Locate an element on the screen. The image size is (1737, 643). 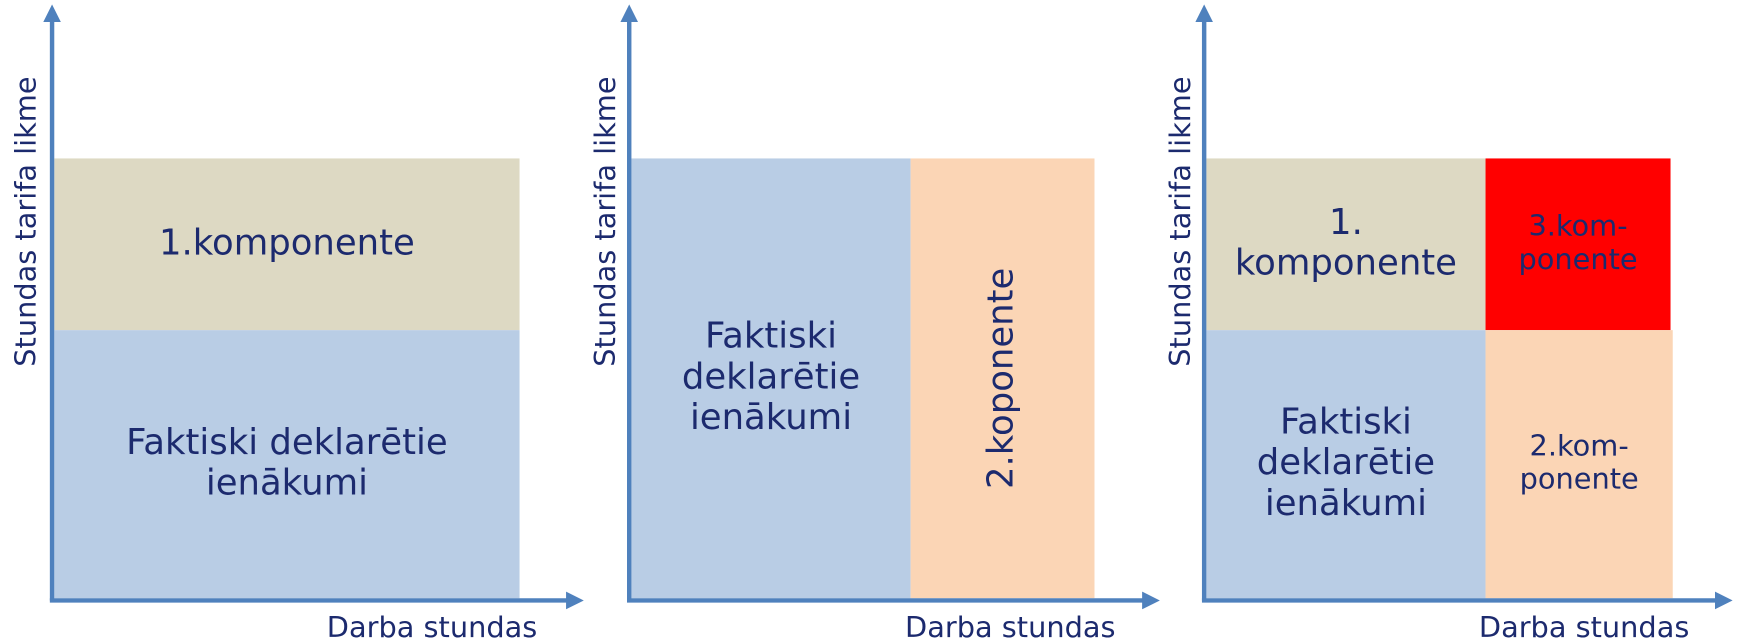
block-label: 3.kom-ponente is located at coordinates (1577, 242).